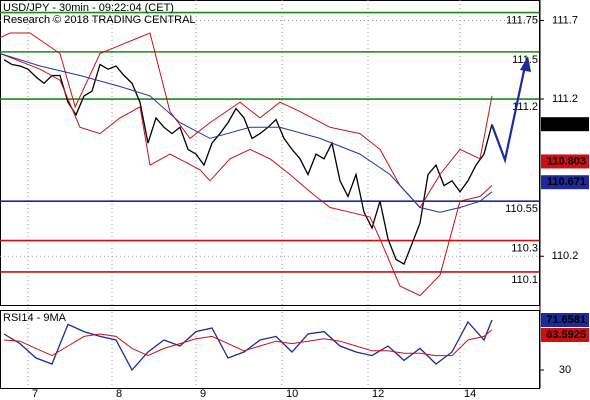  I want to click on chart-subtitle: Research © 2018 TRADING CENTRAL, so click(99, 20).